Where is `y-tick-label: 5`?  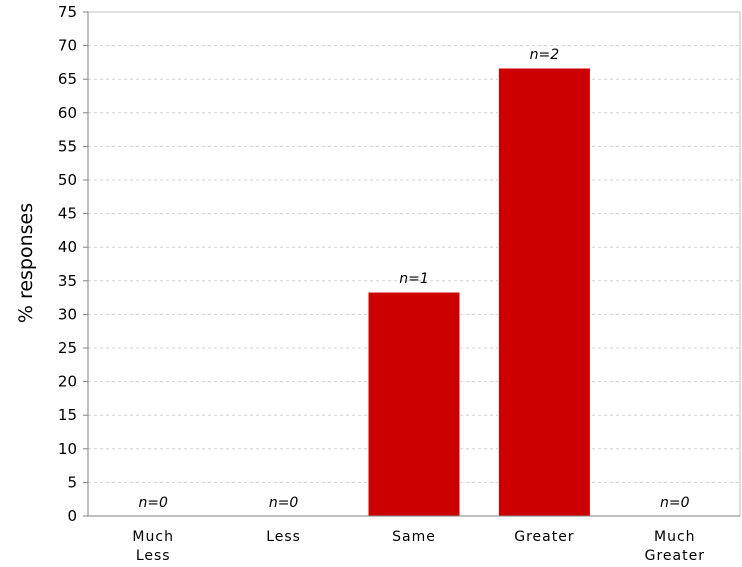 y-tick-label: 5 is located at coordinates (72, 482).